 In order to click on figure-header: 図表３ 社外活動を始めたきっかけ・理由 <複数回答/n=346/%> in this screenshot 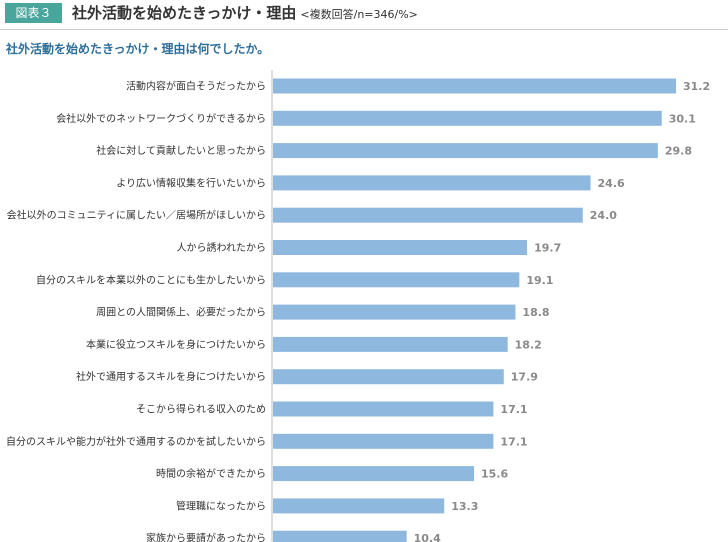, I will do `click(364, 15)`.